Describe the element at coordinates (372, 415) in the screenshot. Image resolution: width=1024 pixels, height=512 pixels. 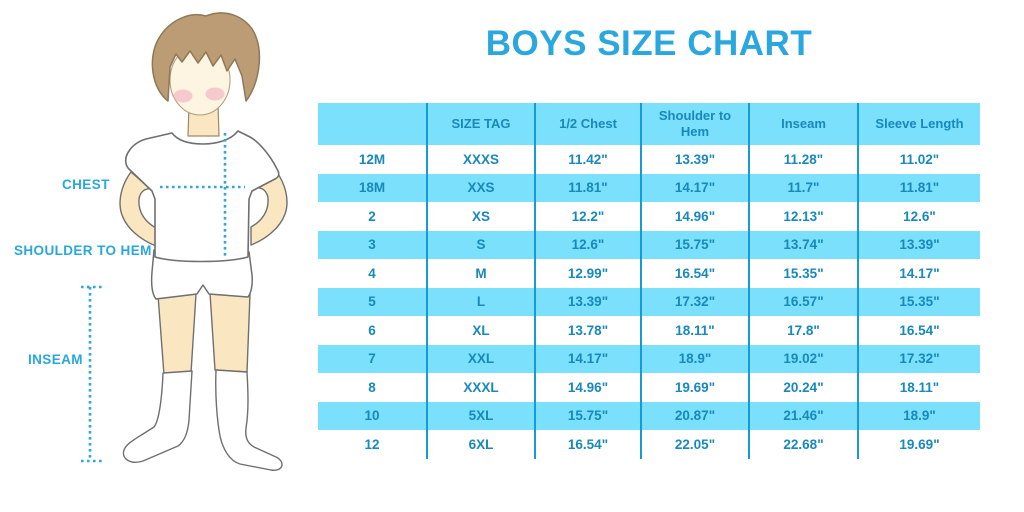
I see `size-row-label: 10` at that location.